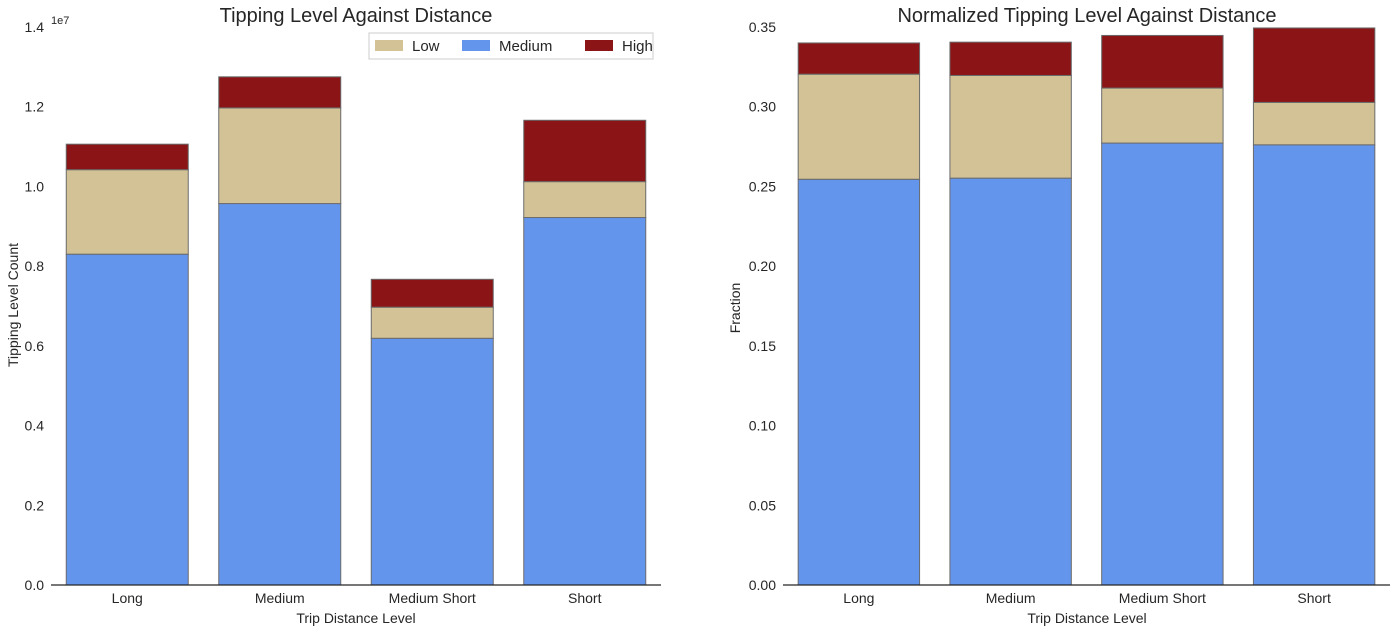 This screenshot has width=1397, height=632. Describe the element at coordinates (1010, 126) in the screenshot. I see `bar-medium-low-right` at that location.